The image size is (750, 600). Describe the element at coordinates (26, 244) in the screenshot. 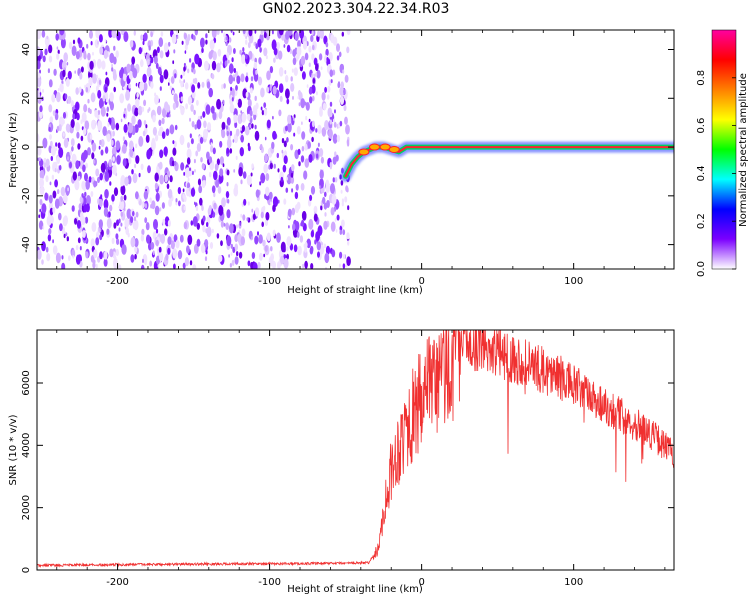

I see `spectrogram-y-tick-label: -40` at that location.